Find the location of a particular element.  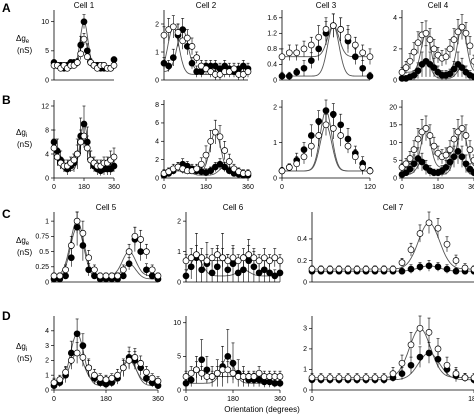

y-axis-unit: (nS) is located at coordinates (24, 252).